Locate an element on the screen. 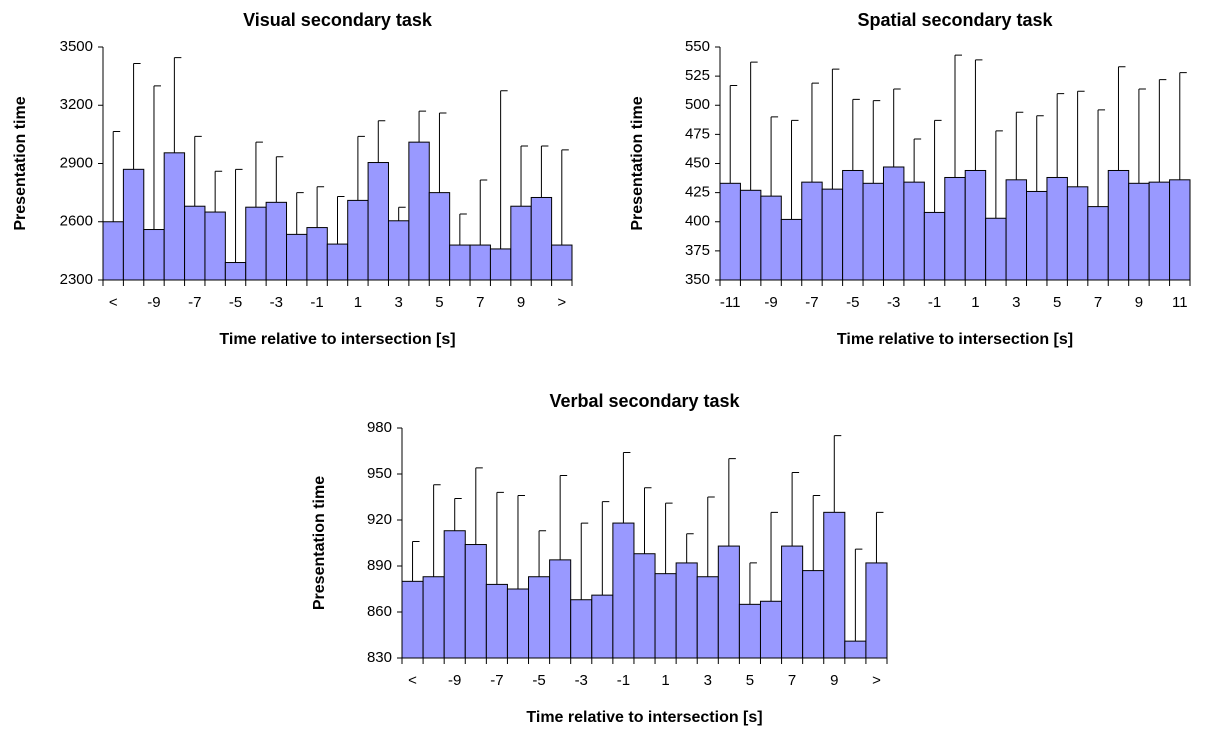  y-tick-label: 2600 is located at coordinates (76, 221).